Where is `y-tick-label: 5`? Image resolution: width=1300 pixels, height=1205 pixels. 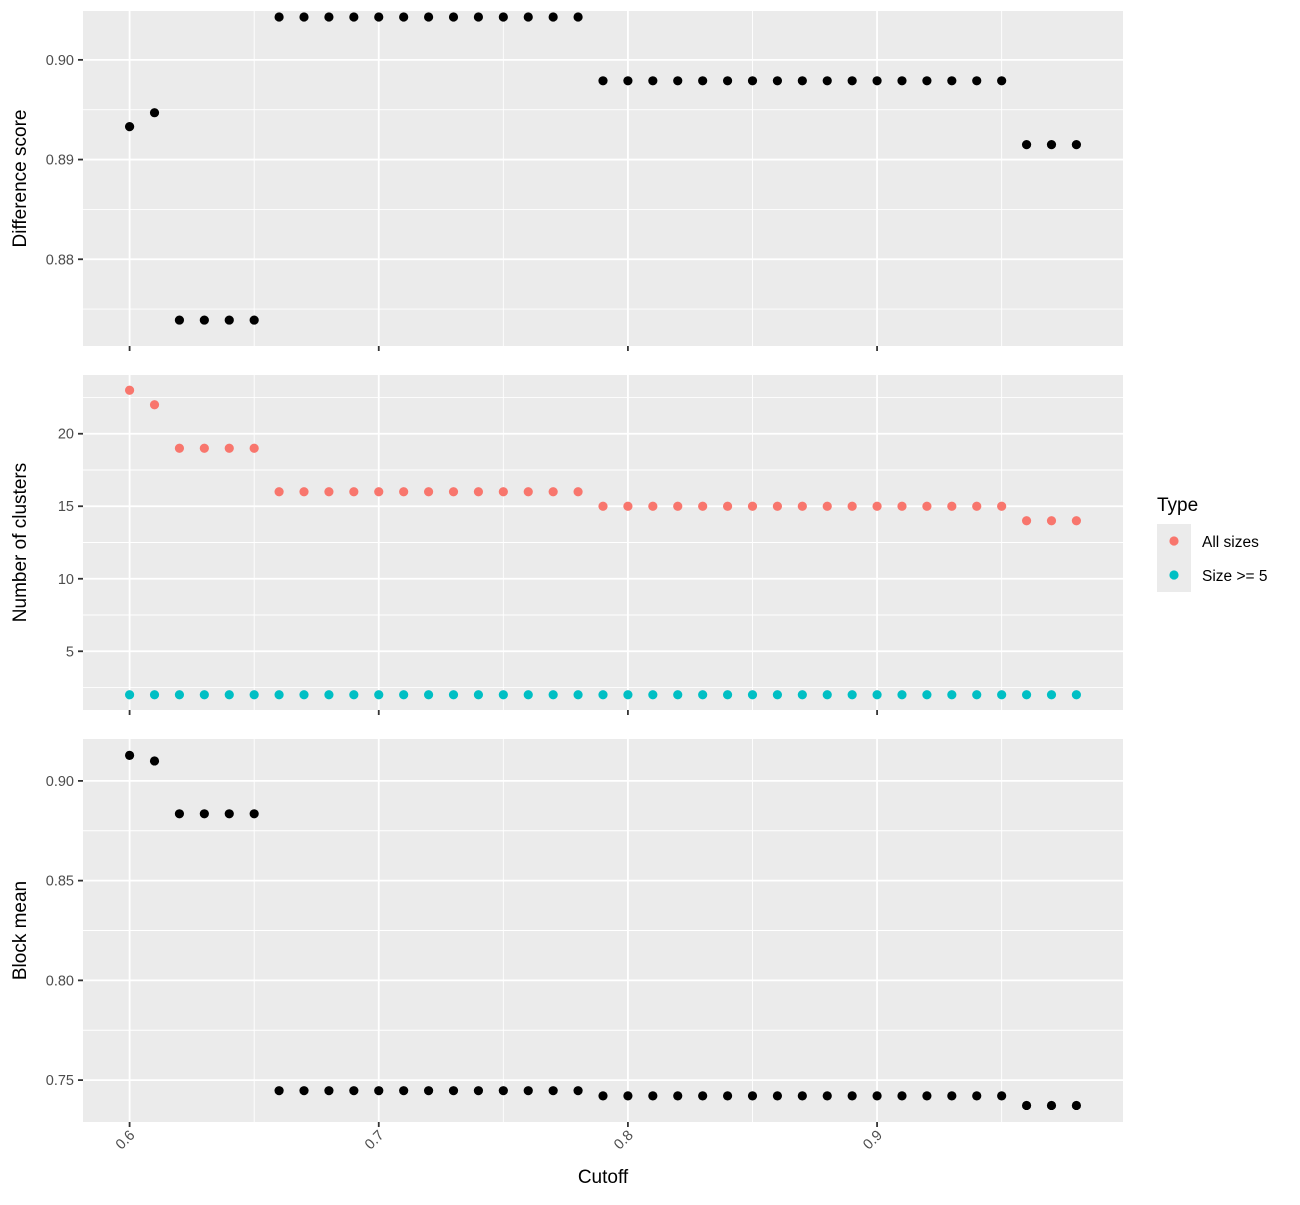
y-tick-label: 5 is located at coordinates (70, 652).